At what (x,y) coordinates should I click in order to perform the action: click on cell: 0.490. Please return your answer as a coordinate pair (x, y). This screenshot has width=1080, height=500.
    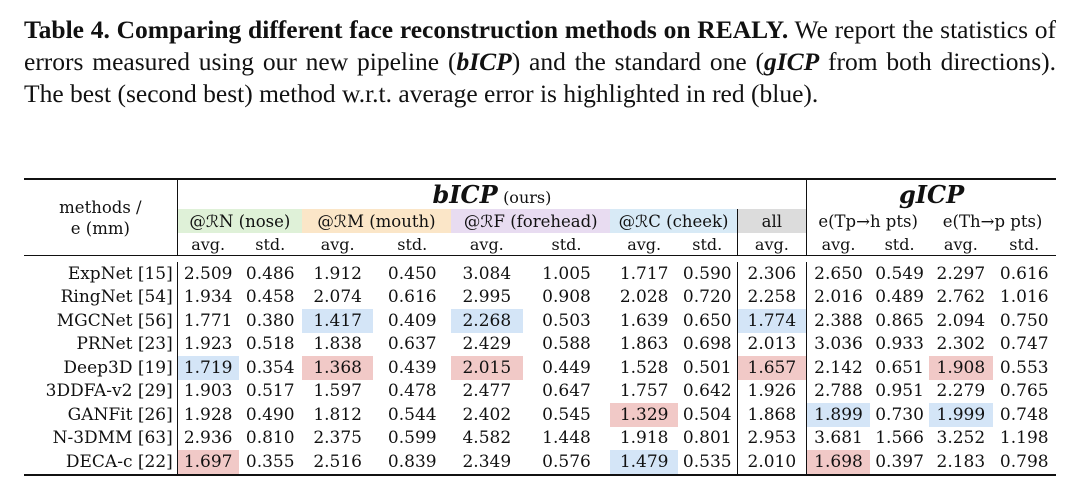
    Looking at the image, I should click on (270, 414).